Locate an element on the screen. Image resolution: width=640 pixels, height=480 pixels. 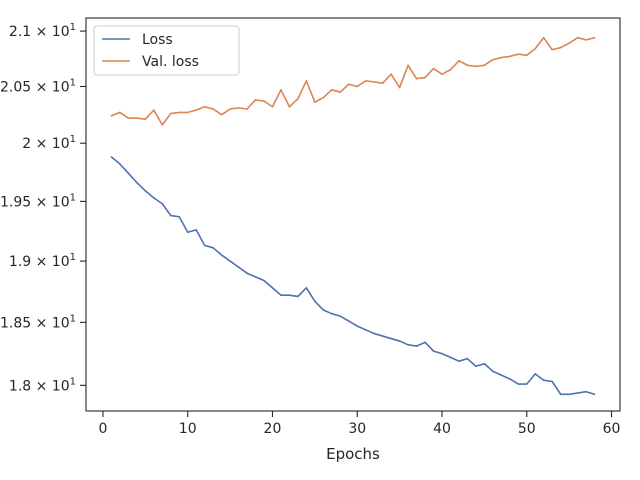
x-tick-label-3: 30 is located at coordinates (357, 429).